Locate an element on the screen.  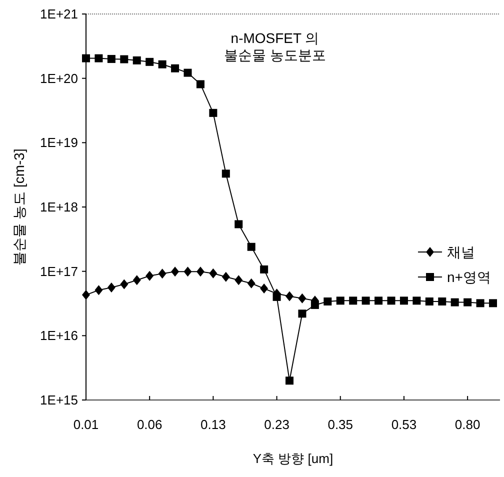
y-tick-label: 1E+17 is located at coordinates (59, 271).